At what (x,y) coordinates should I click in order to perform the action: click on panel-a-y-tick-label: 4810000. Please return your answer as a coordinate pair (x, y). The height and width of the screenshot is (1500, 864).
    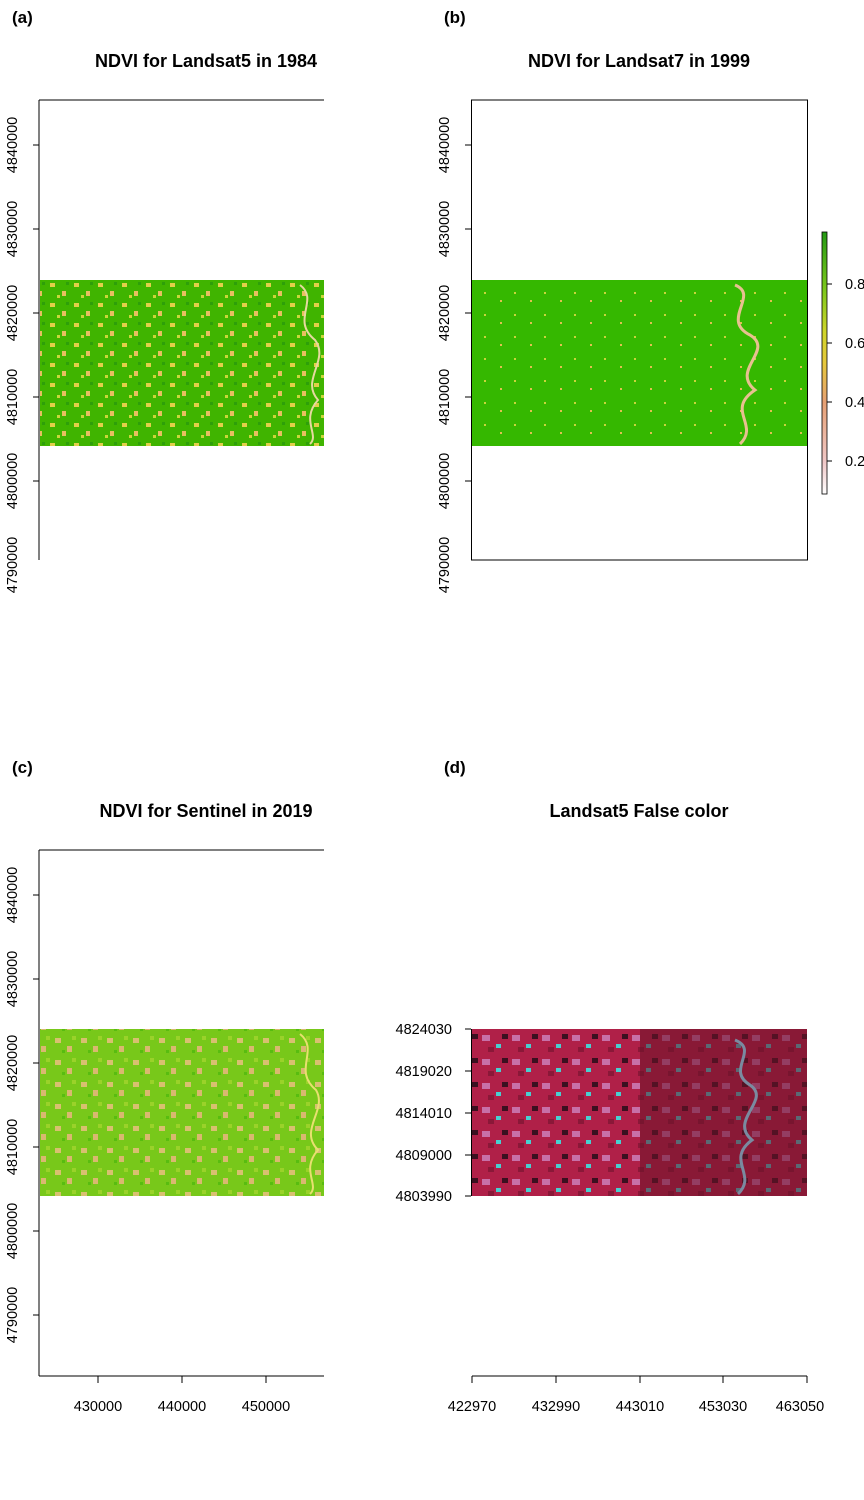
    Looking at the image, I should click on (13, 397).